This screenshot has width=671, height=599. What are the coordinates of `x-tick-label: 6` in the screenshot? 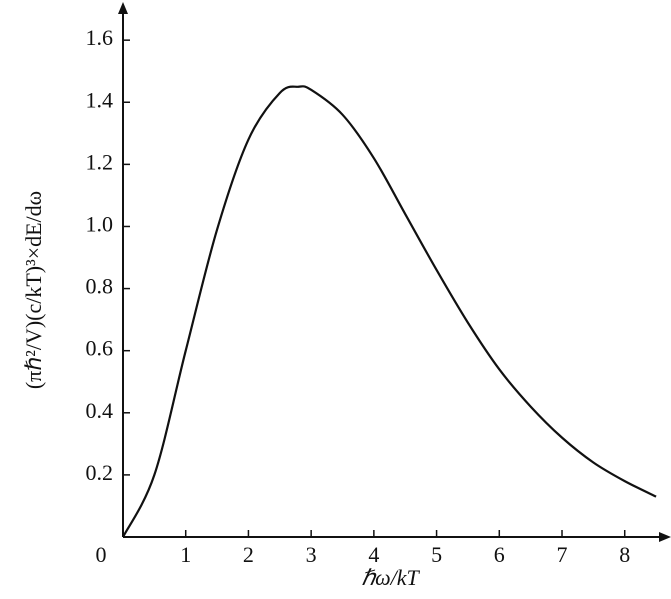 It's located at (499, 554).